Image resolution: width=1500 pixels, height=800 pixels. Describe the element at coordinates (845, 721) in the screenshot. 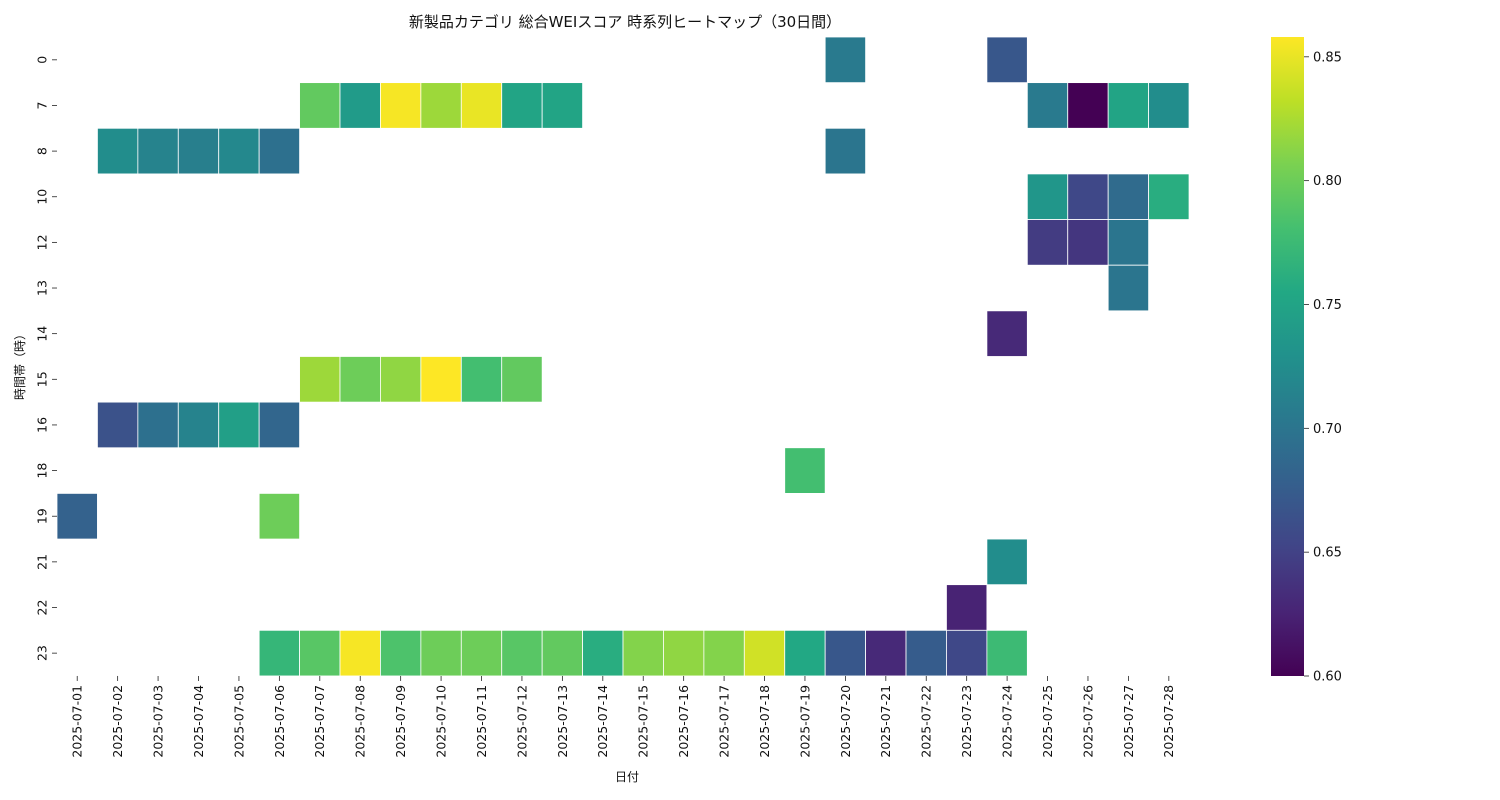

I see `x-tick-label: 2025-07-20` at that location.